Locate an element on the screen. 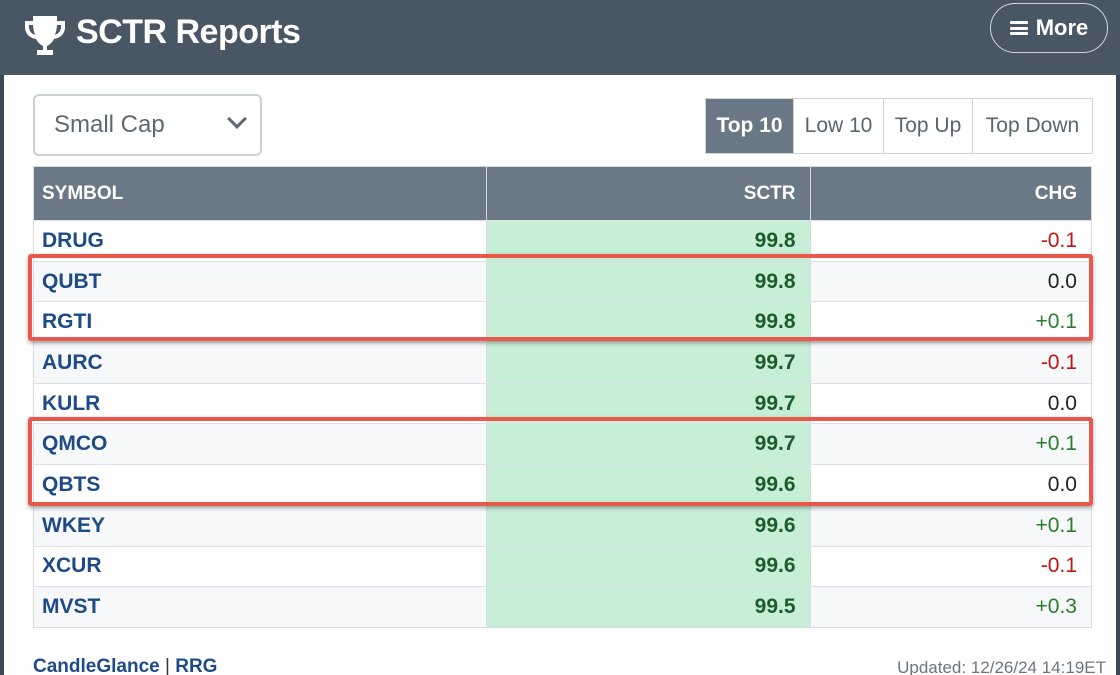 The image size is (1120, 675). symbol-link: AURC is located at coordinates (260, 363).